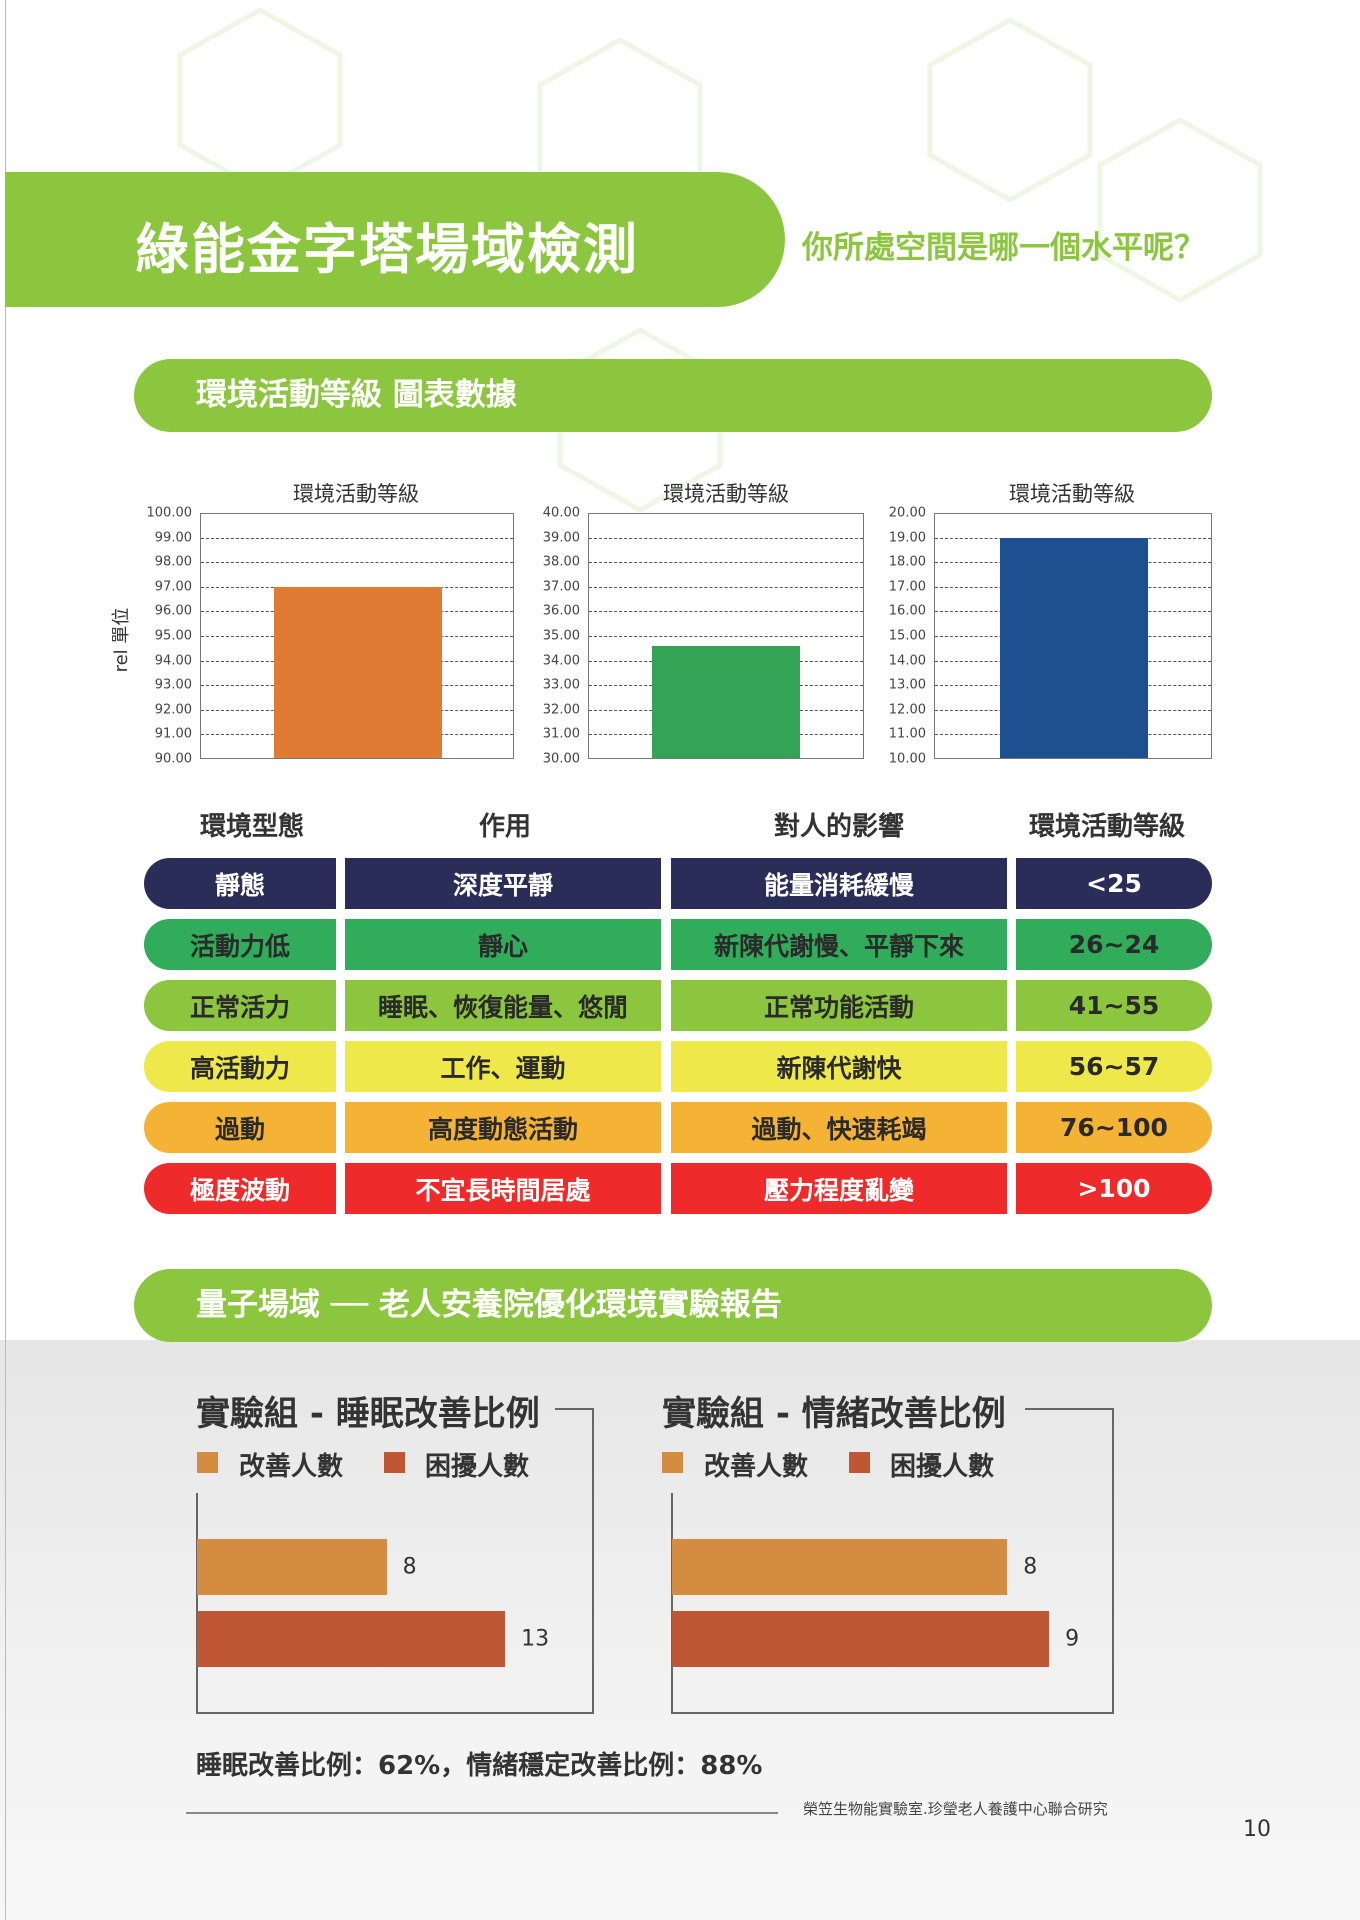  Describe the element at coordinates (907, 710) in the screenshot. I see `y-tick-label: 12.00` at that location.